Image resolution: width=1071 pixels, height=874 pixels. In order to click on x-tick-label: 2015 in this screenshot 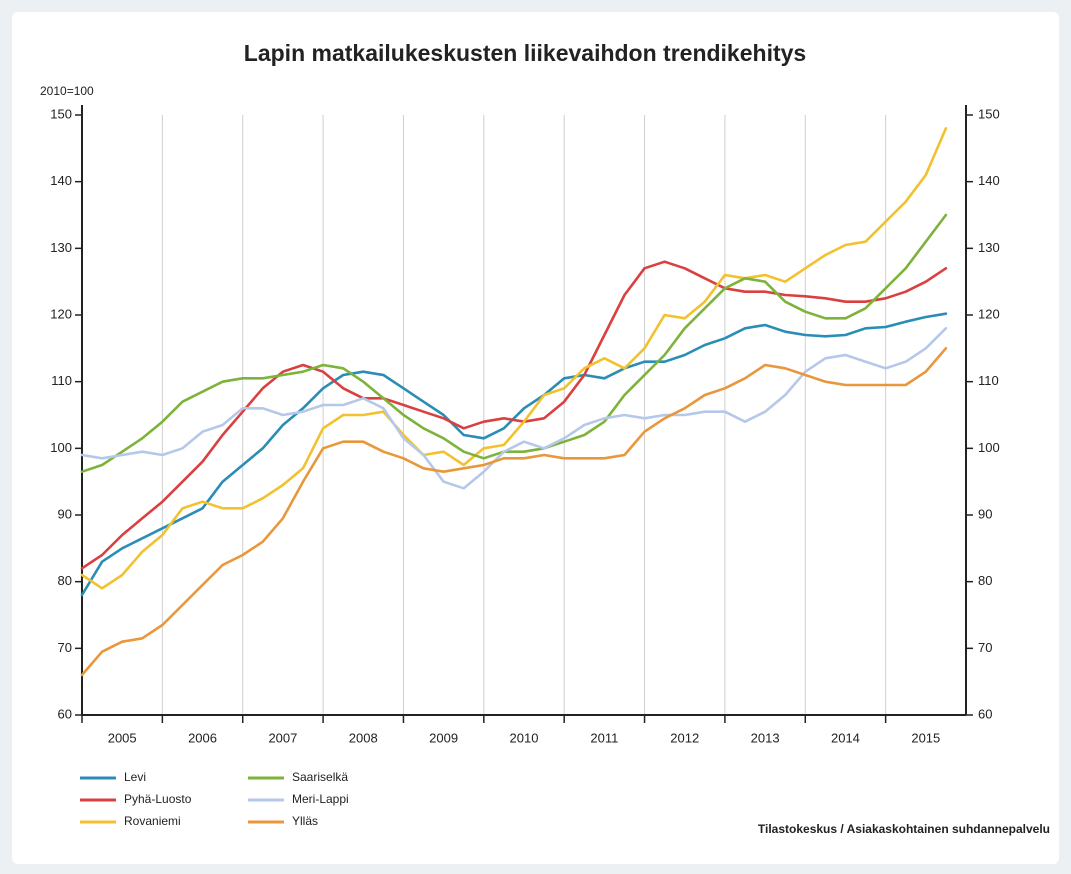, I will do `click(925, 737)`.